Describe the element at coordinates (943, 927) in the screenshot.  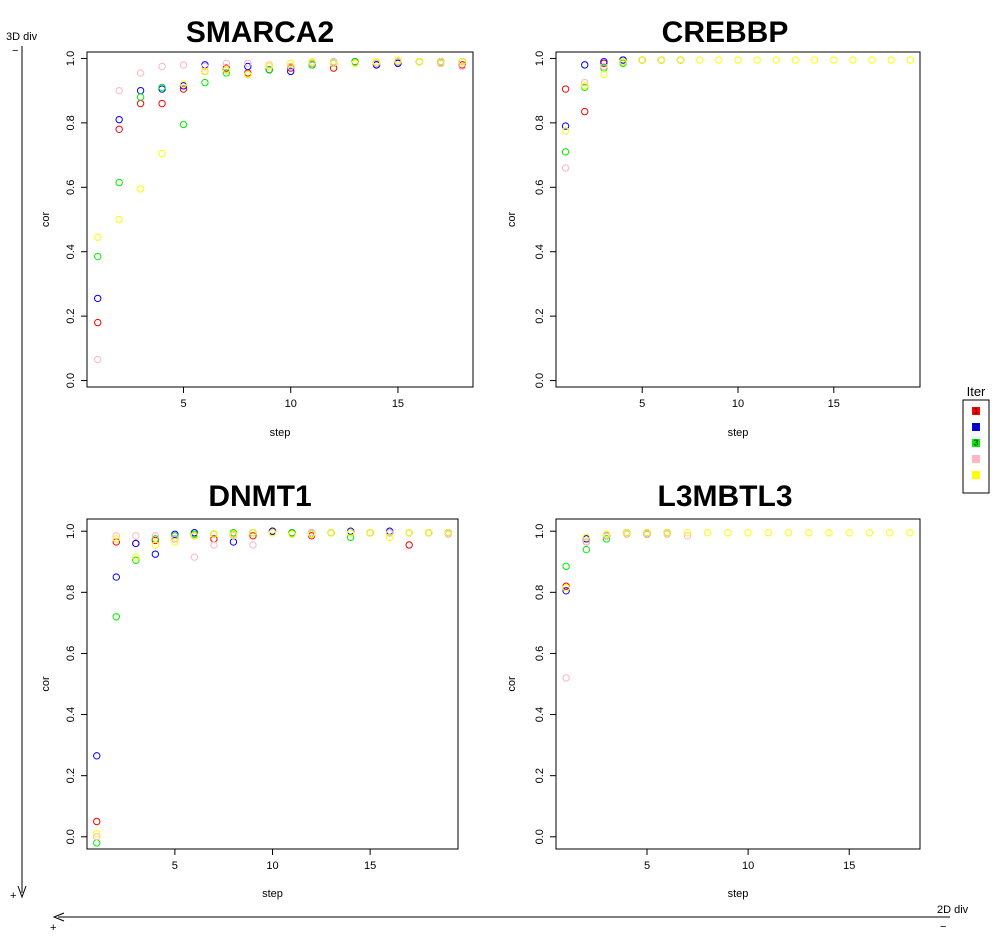
I see `horizontal-minus-sign: −` at that location.